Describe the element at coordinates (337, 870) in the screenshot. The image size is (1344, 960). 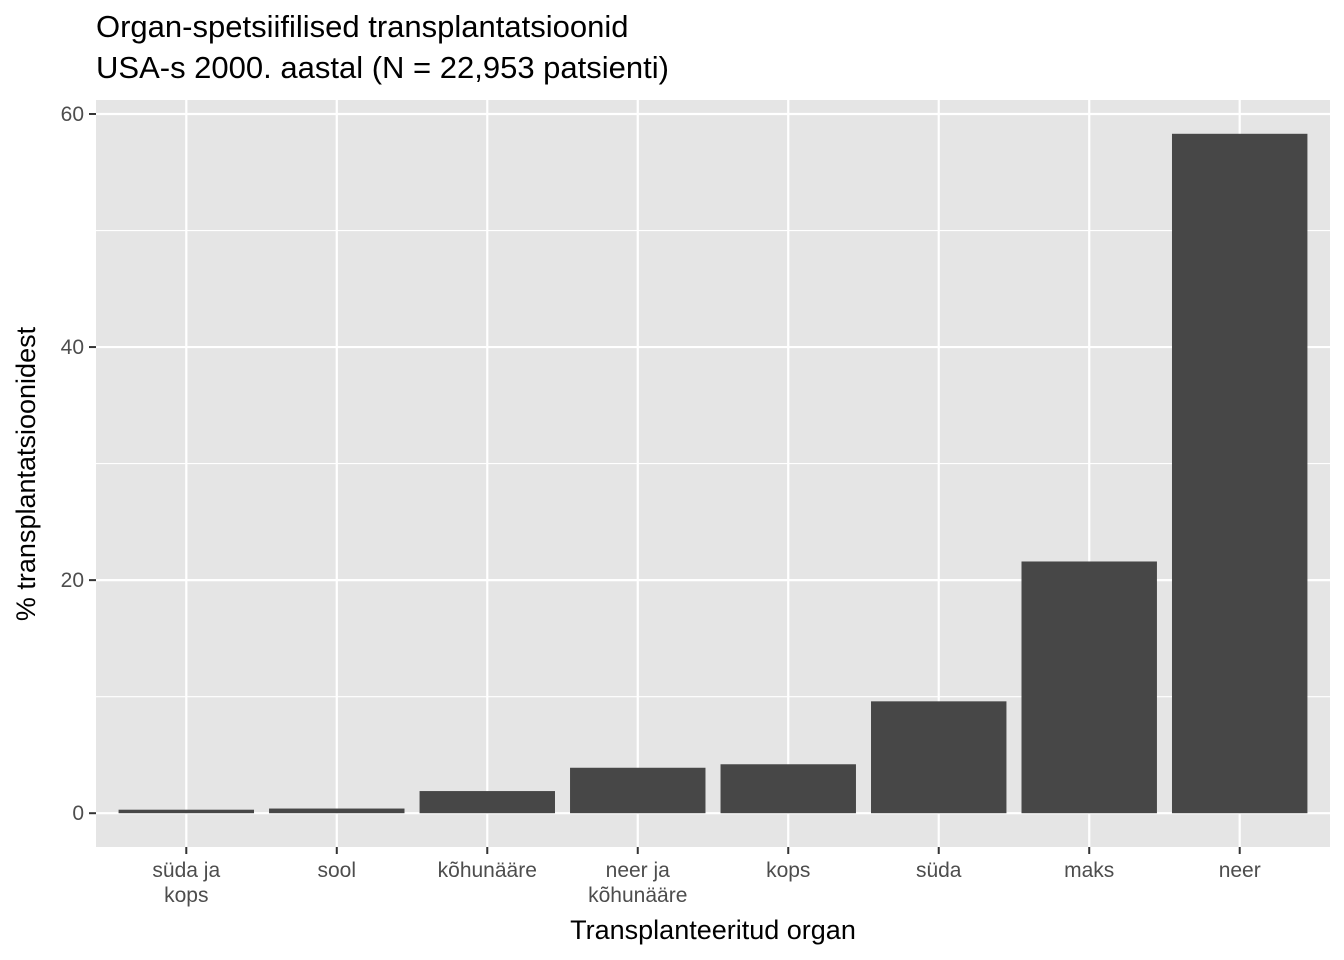
I see `x-tick-label: sool` at that location.